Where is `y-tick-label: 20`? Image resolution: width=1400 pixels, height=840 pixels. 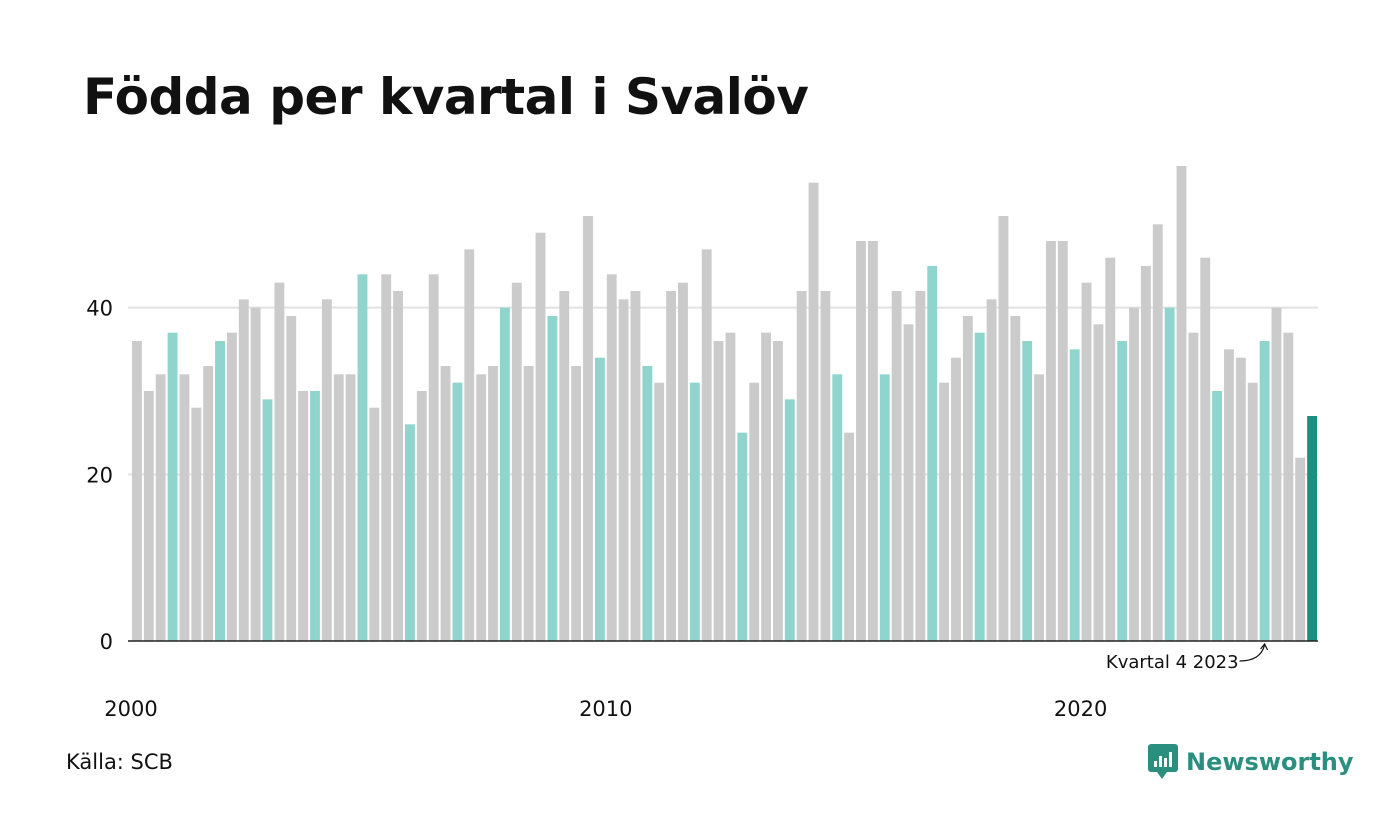 y-tick-label: 20 is located at coordinates (99, 475).